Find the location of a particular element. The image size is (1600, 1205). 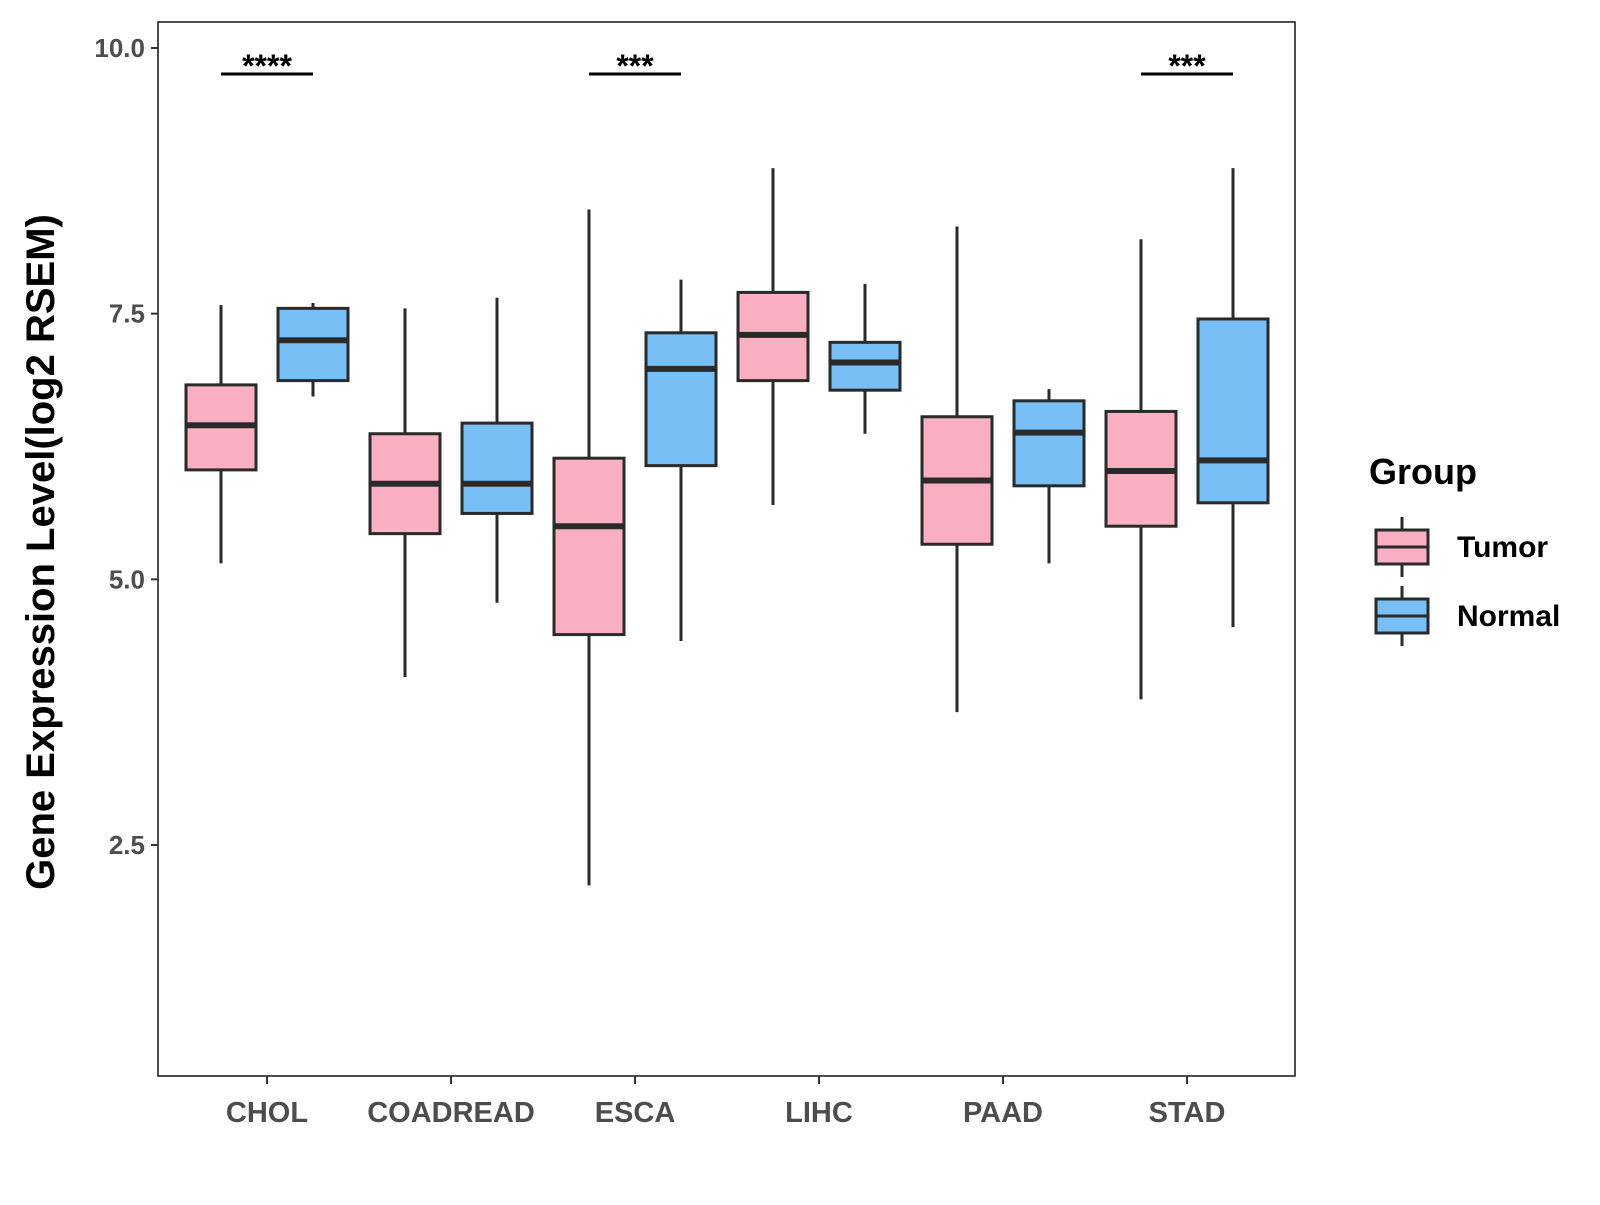

box-normal-coadread is located at coordinates (497, 450).